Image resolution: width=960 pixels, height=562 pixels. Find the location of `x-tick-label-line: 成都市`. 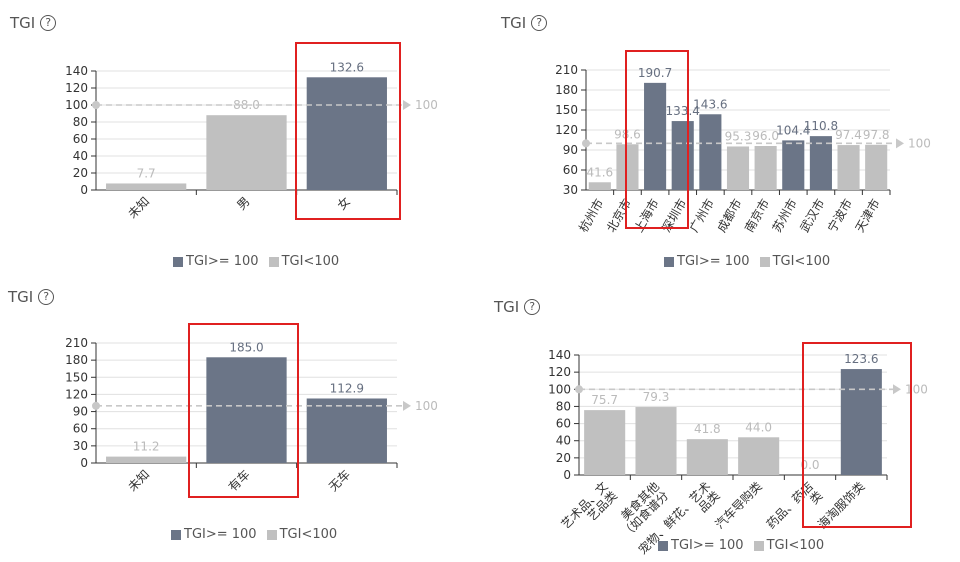

x-tick-label-line: 成都市 is located at coordinates (729, 215).